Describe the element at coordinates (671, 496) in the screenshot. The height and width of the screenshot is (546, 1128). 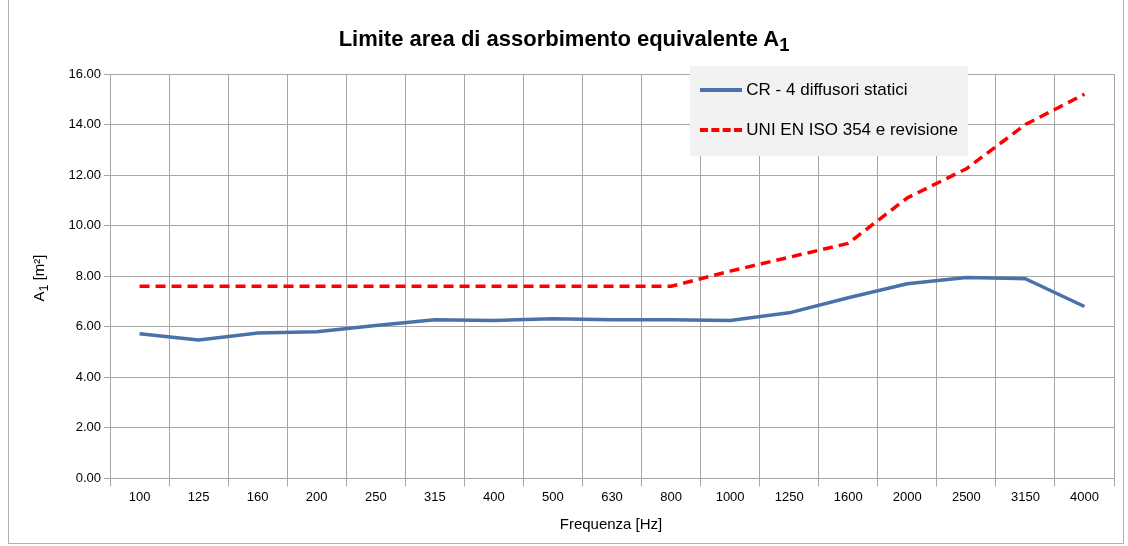
I see `x-tick-label: 800` at that location.